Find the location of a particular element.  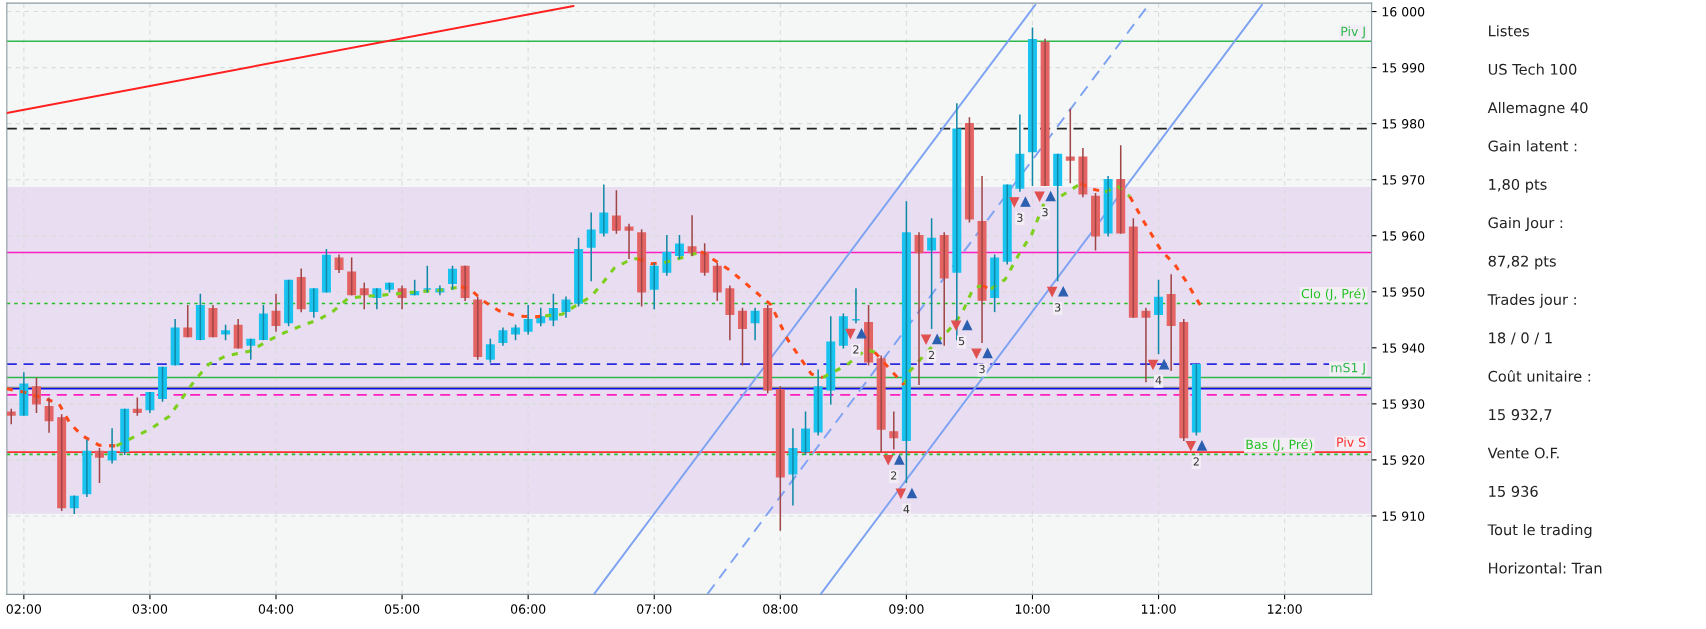

ref-line-label: Piv J is located at coordinates (1353, 32).